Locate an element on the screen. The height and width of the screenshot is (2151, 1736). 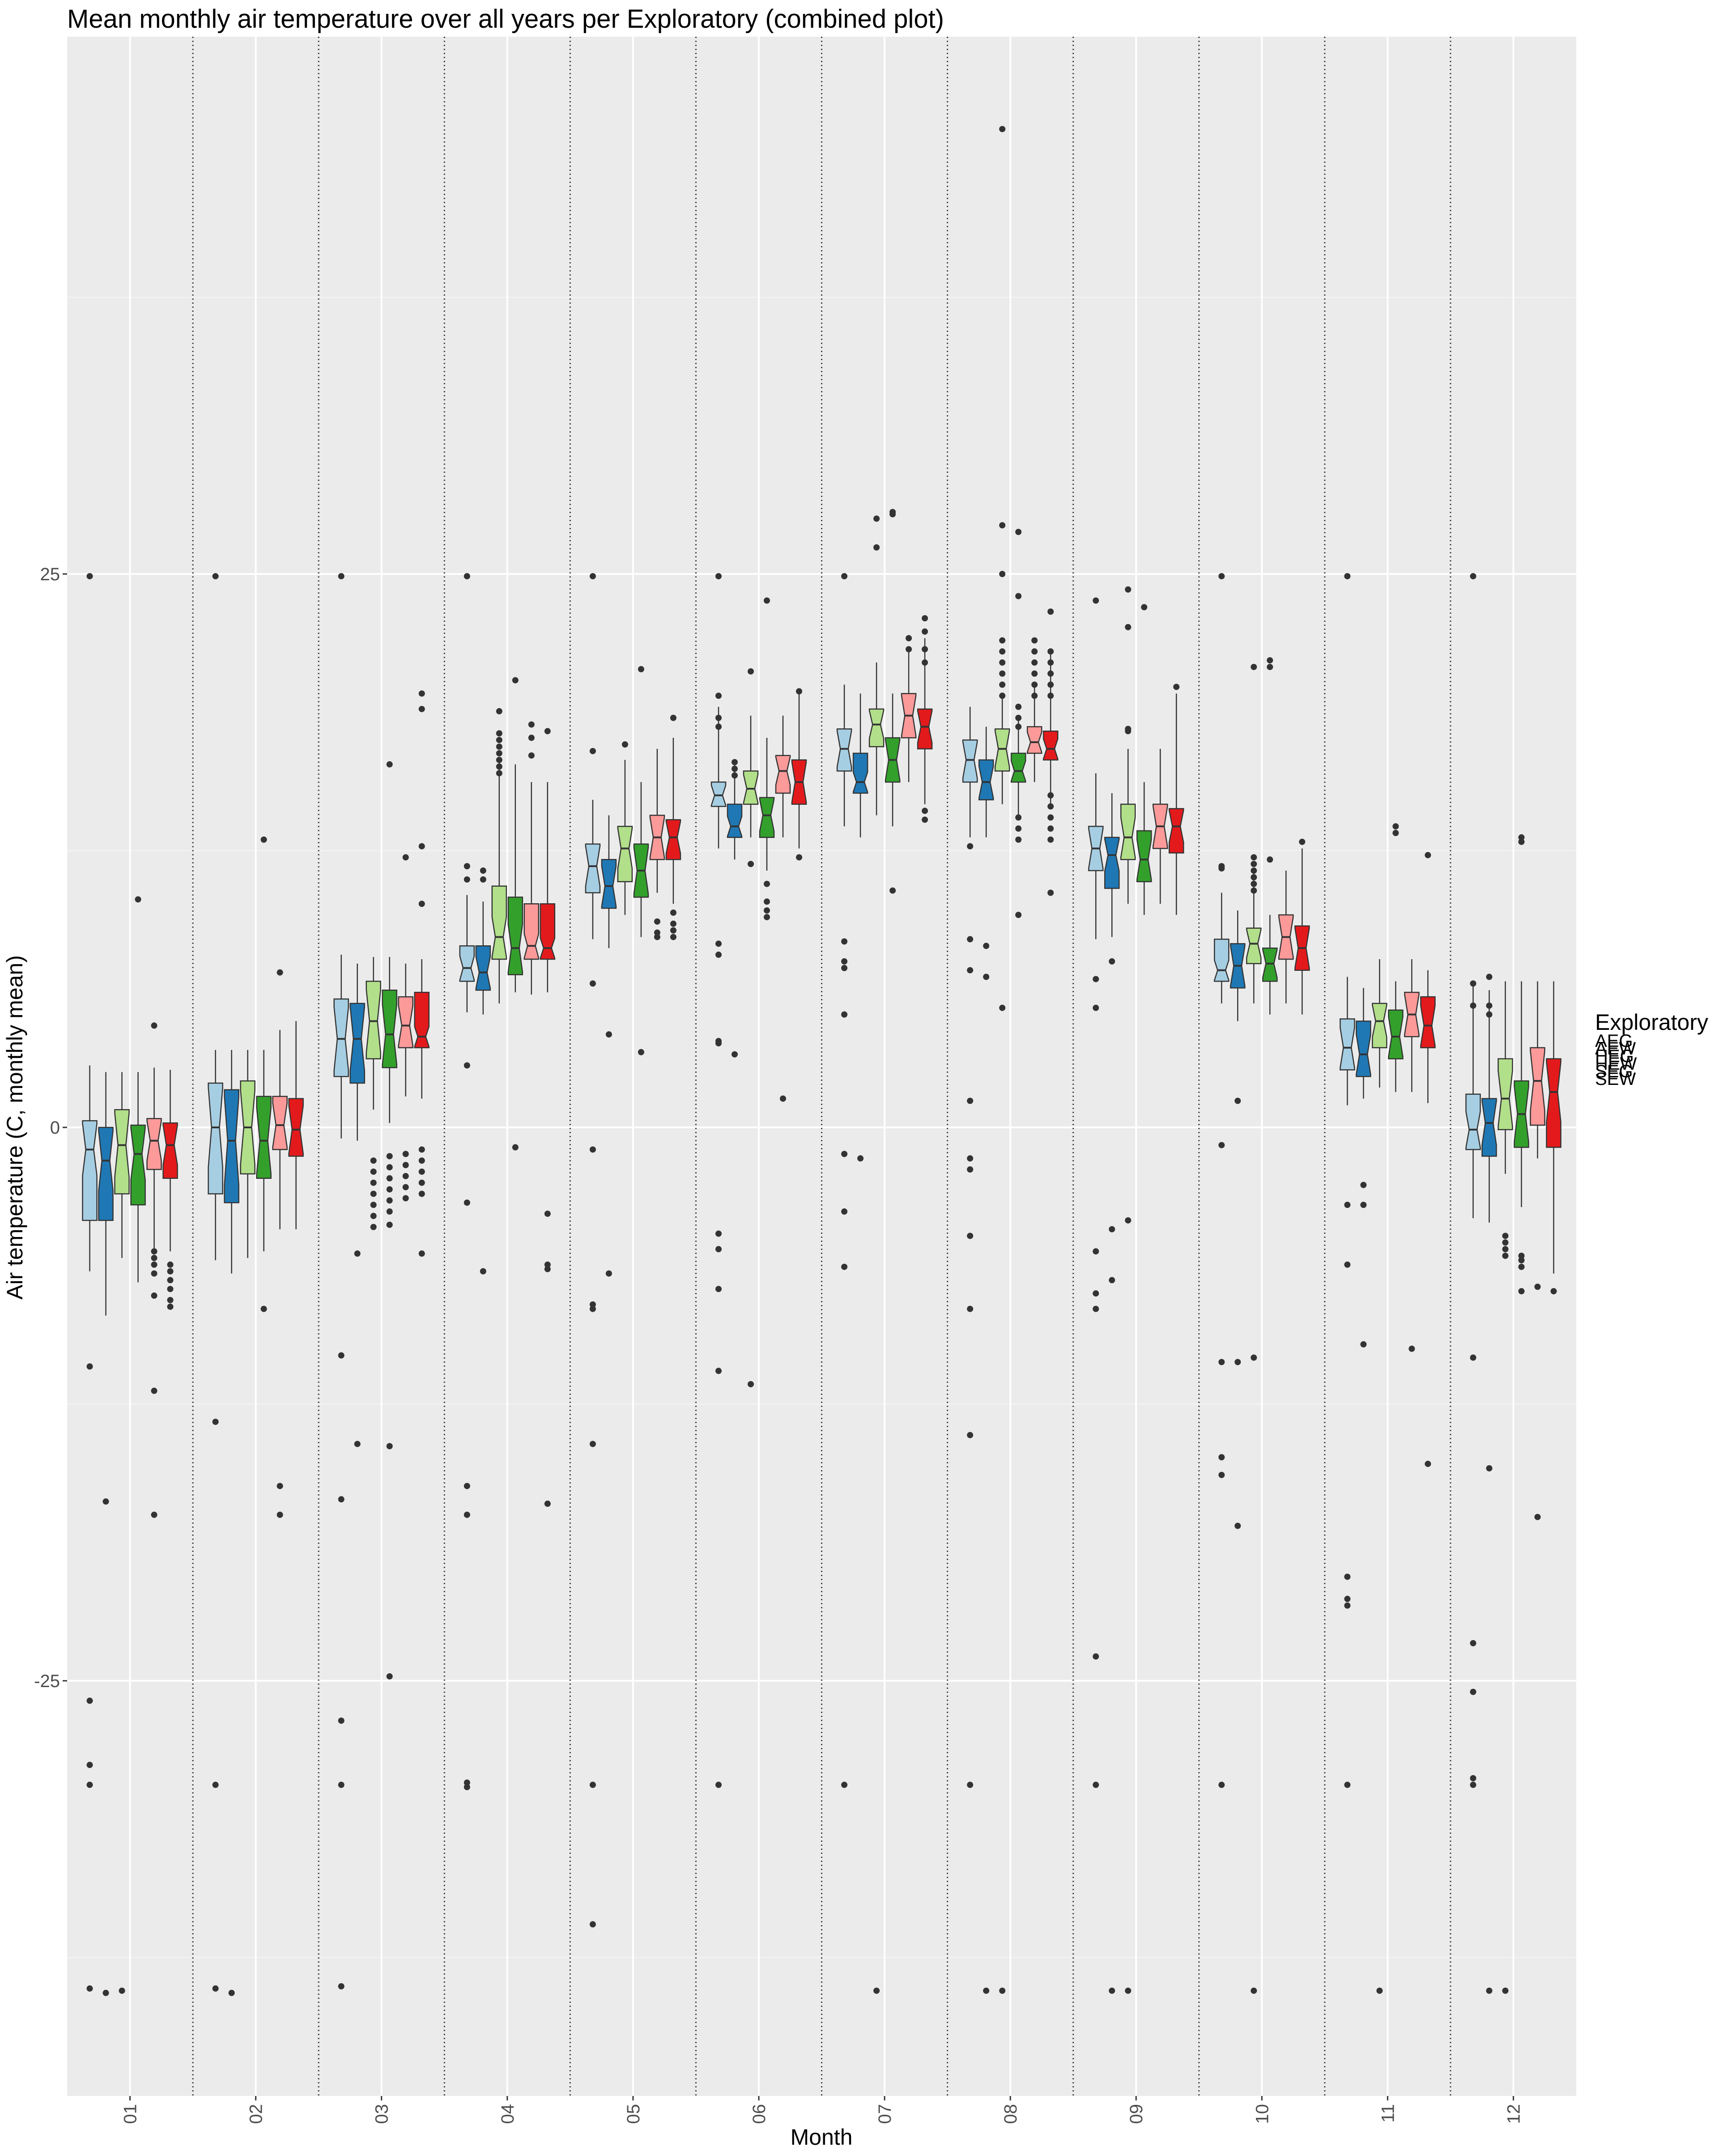
legend-entry-AEW: AEW is located at coordinates (1615, 1048).